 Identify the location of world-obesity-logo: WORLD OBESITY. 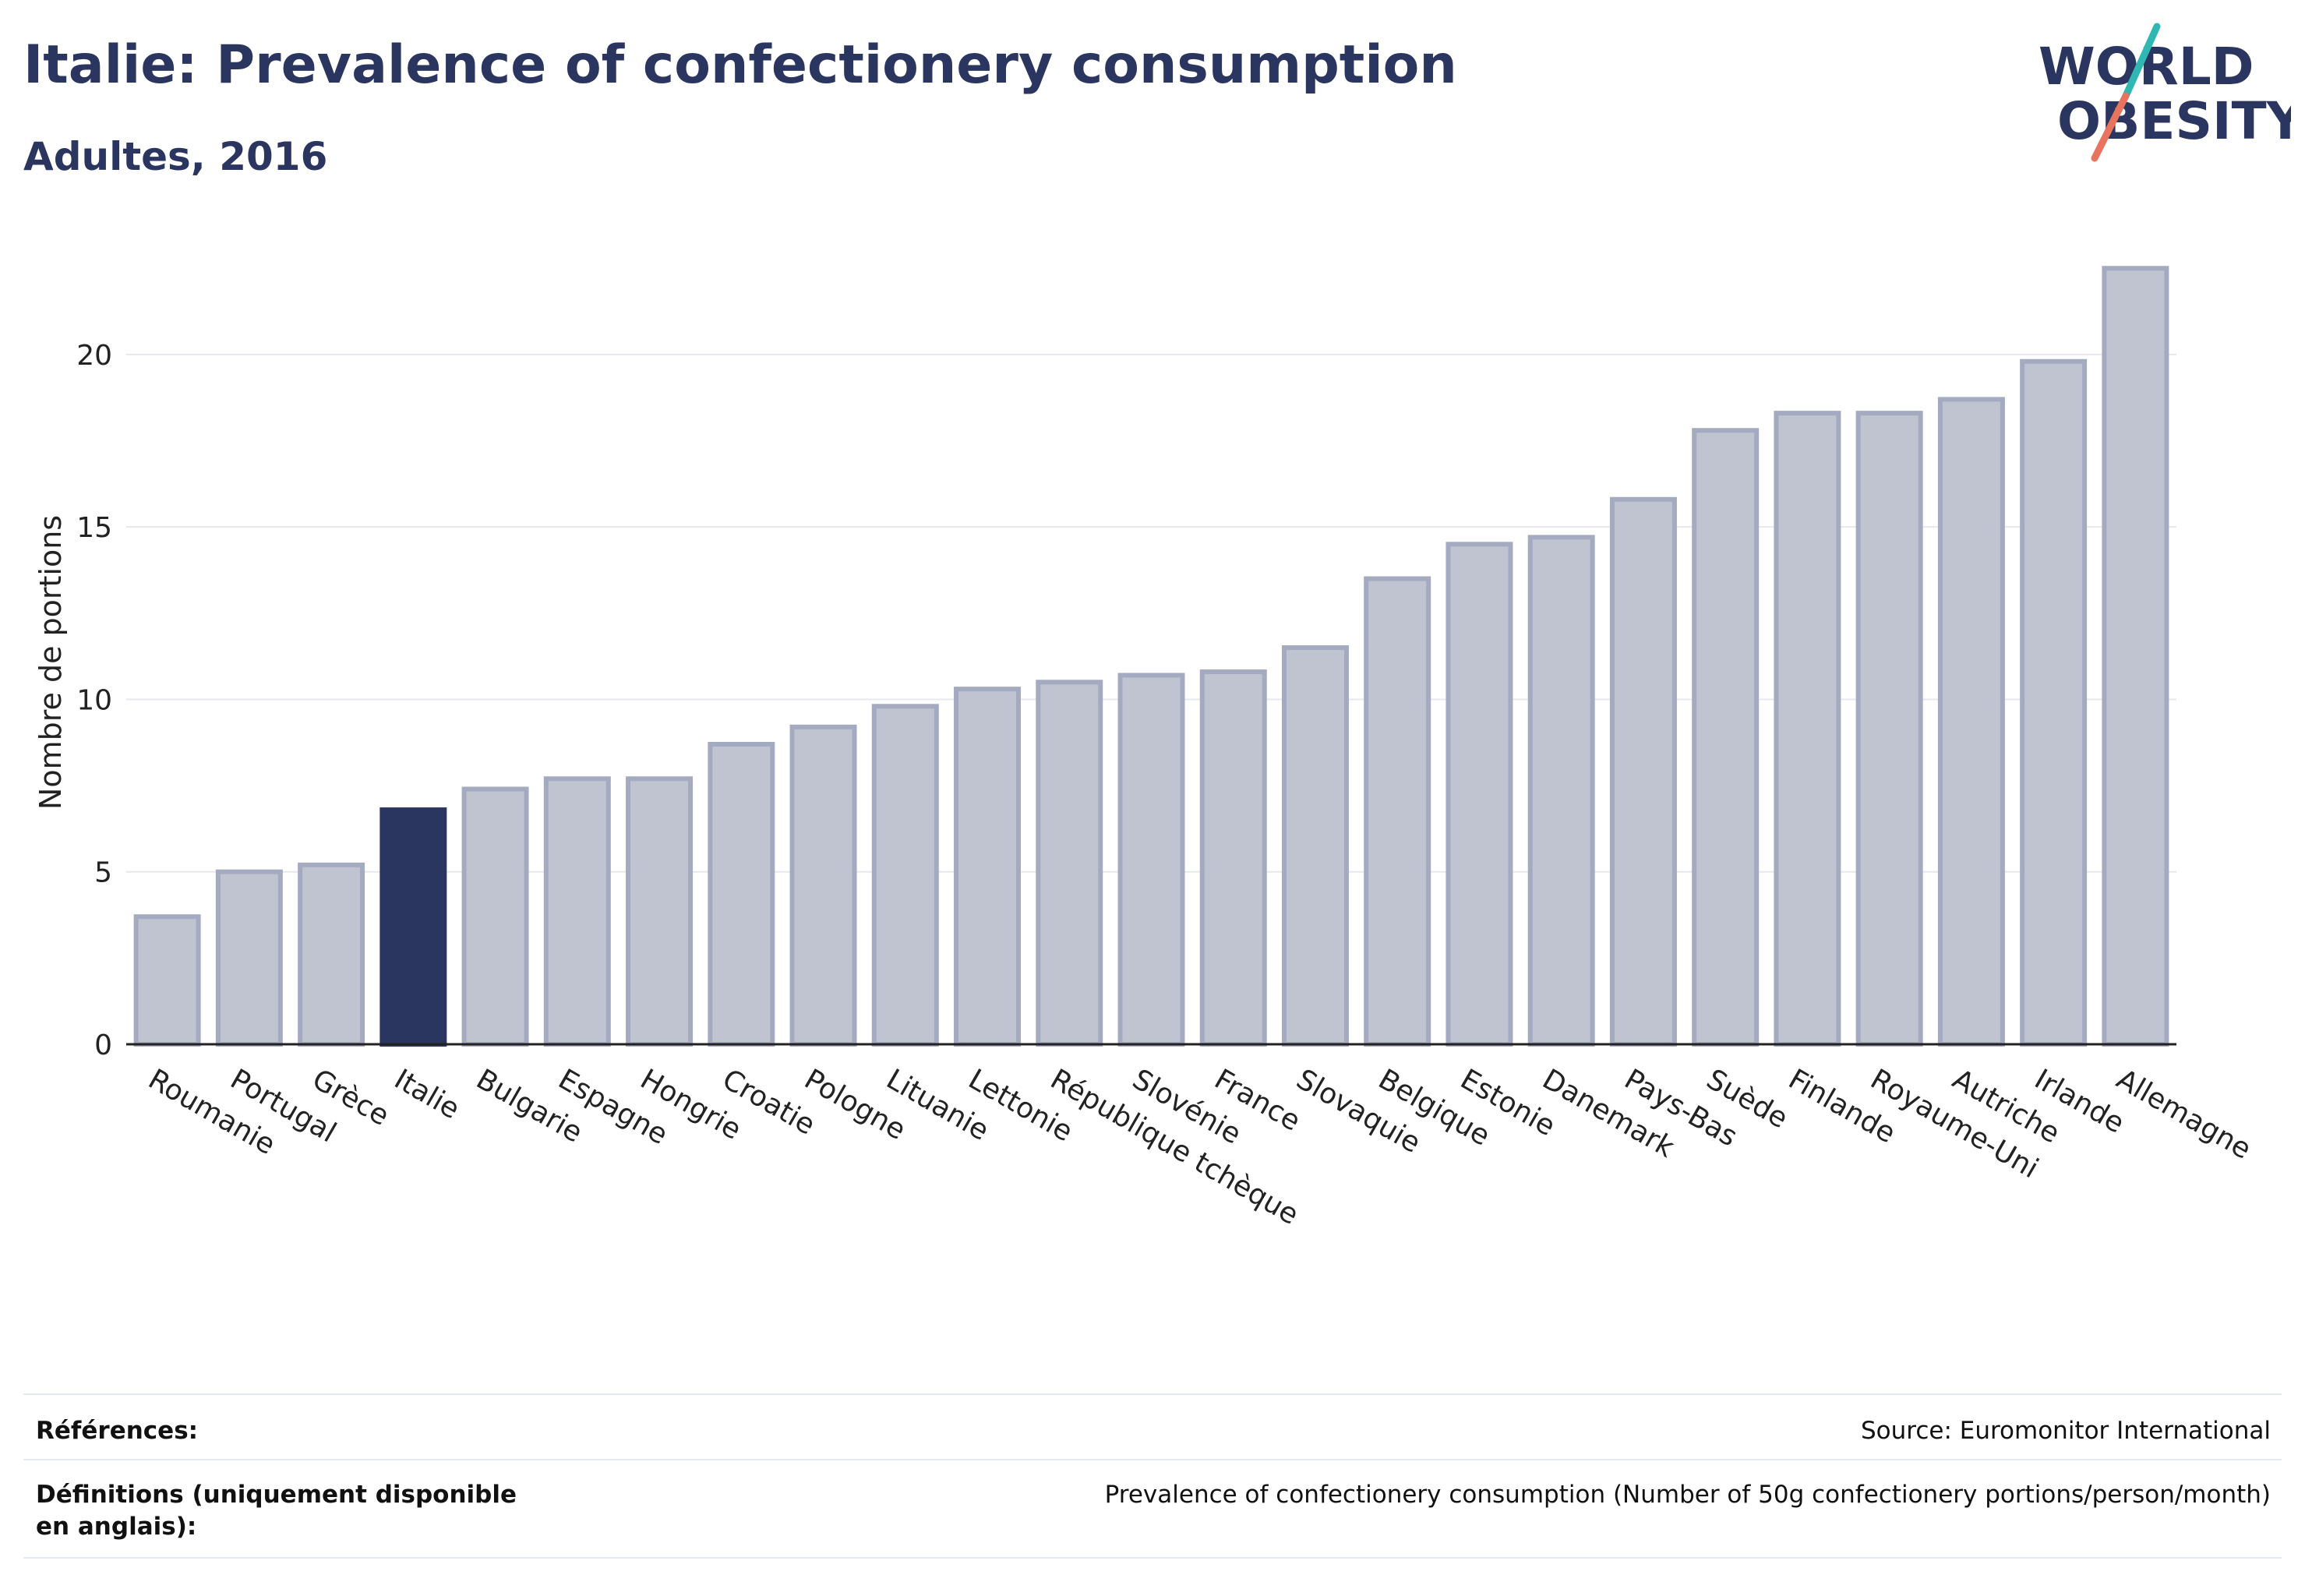
(2164, 92).